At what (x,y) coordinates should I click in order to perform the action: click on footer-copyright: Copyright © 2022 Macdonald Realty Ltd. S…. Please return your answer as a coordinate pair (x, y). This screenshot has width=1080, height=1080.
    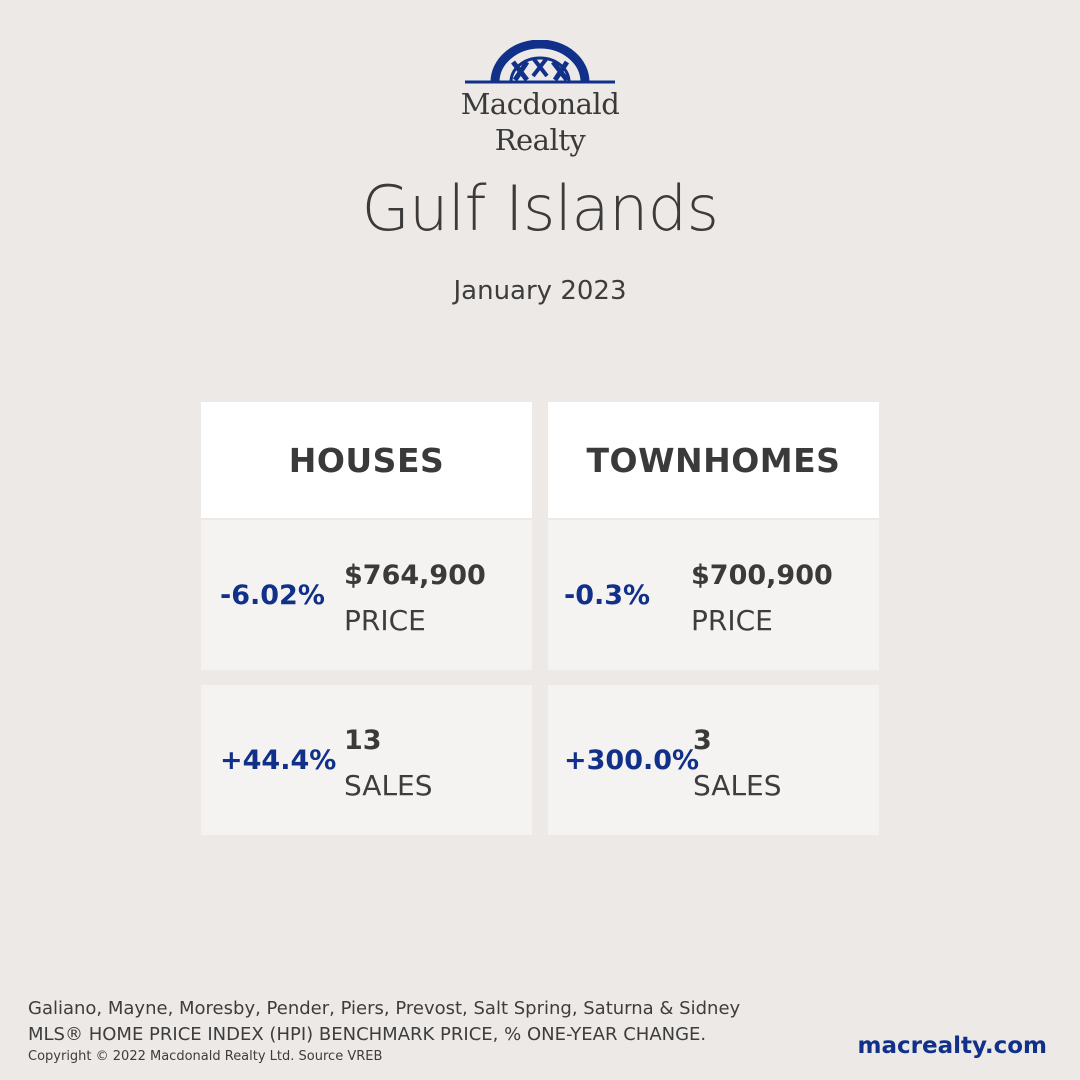
    Looking at the image, I should click on (205, 1056).